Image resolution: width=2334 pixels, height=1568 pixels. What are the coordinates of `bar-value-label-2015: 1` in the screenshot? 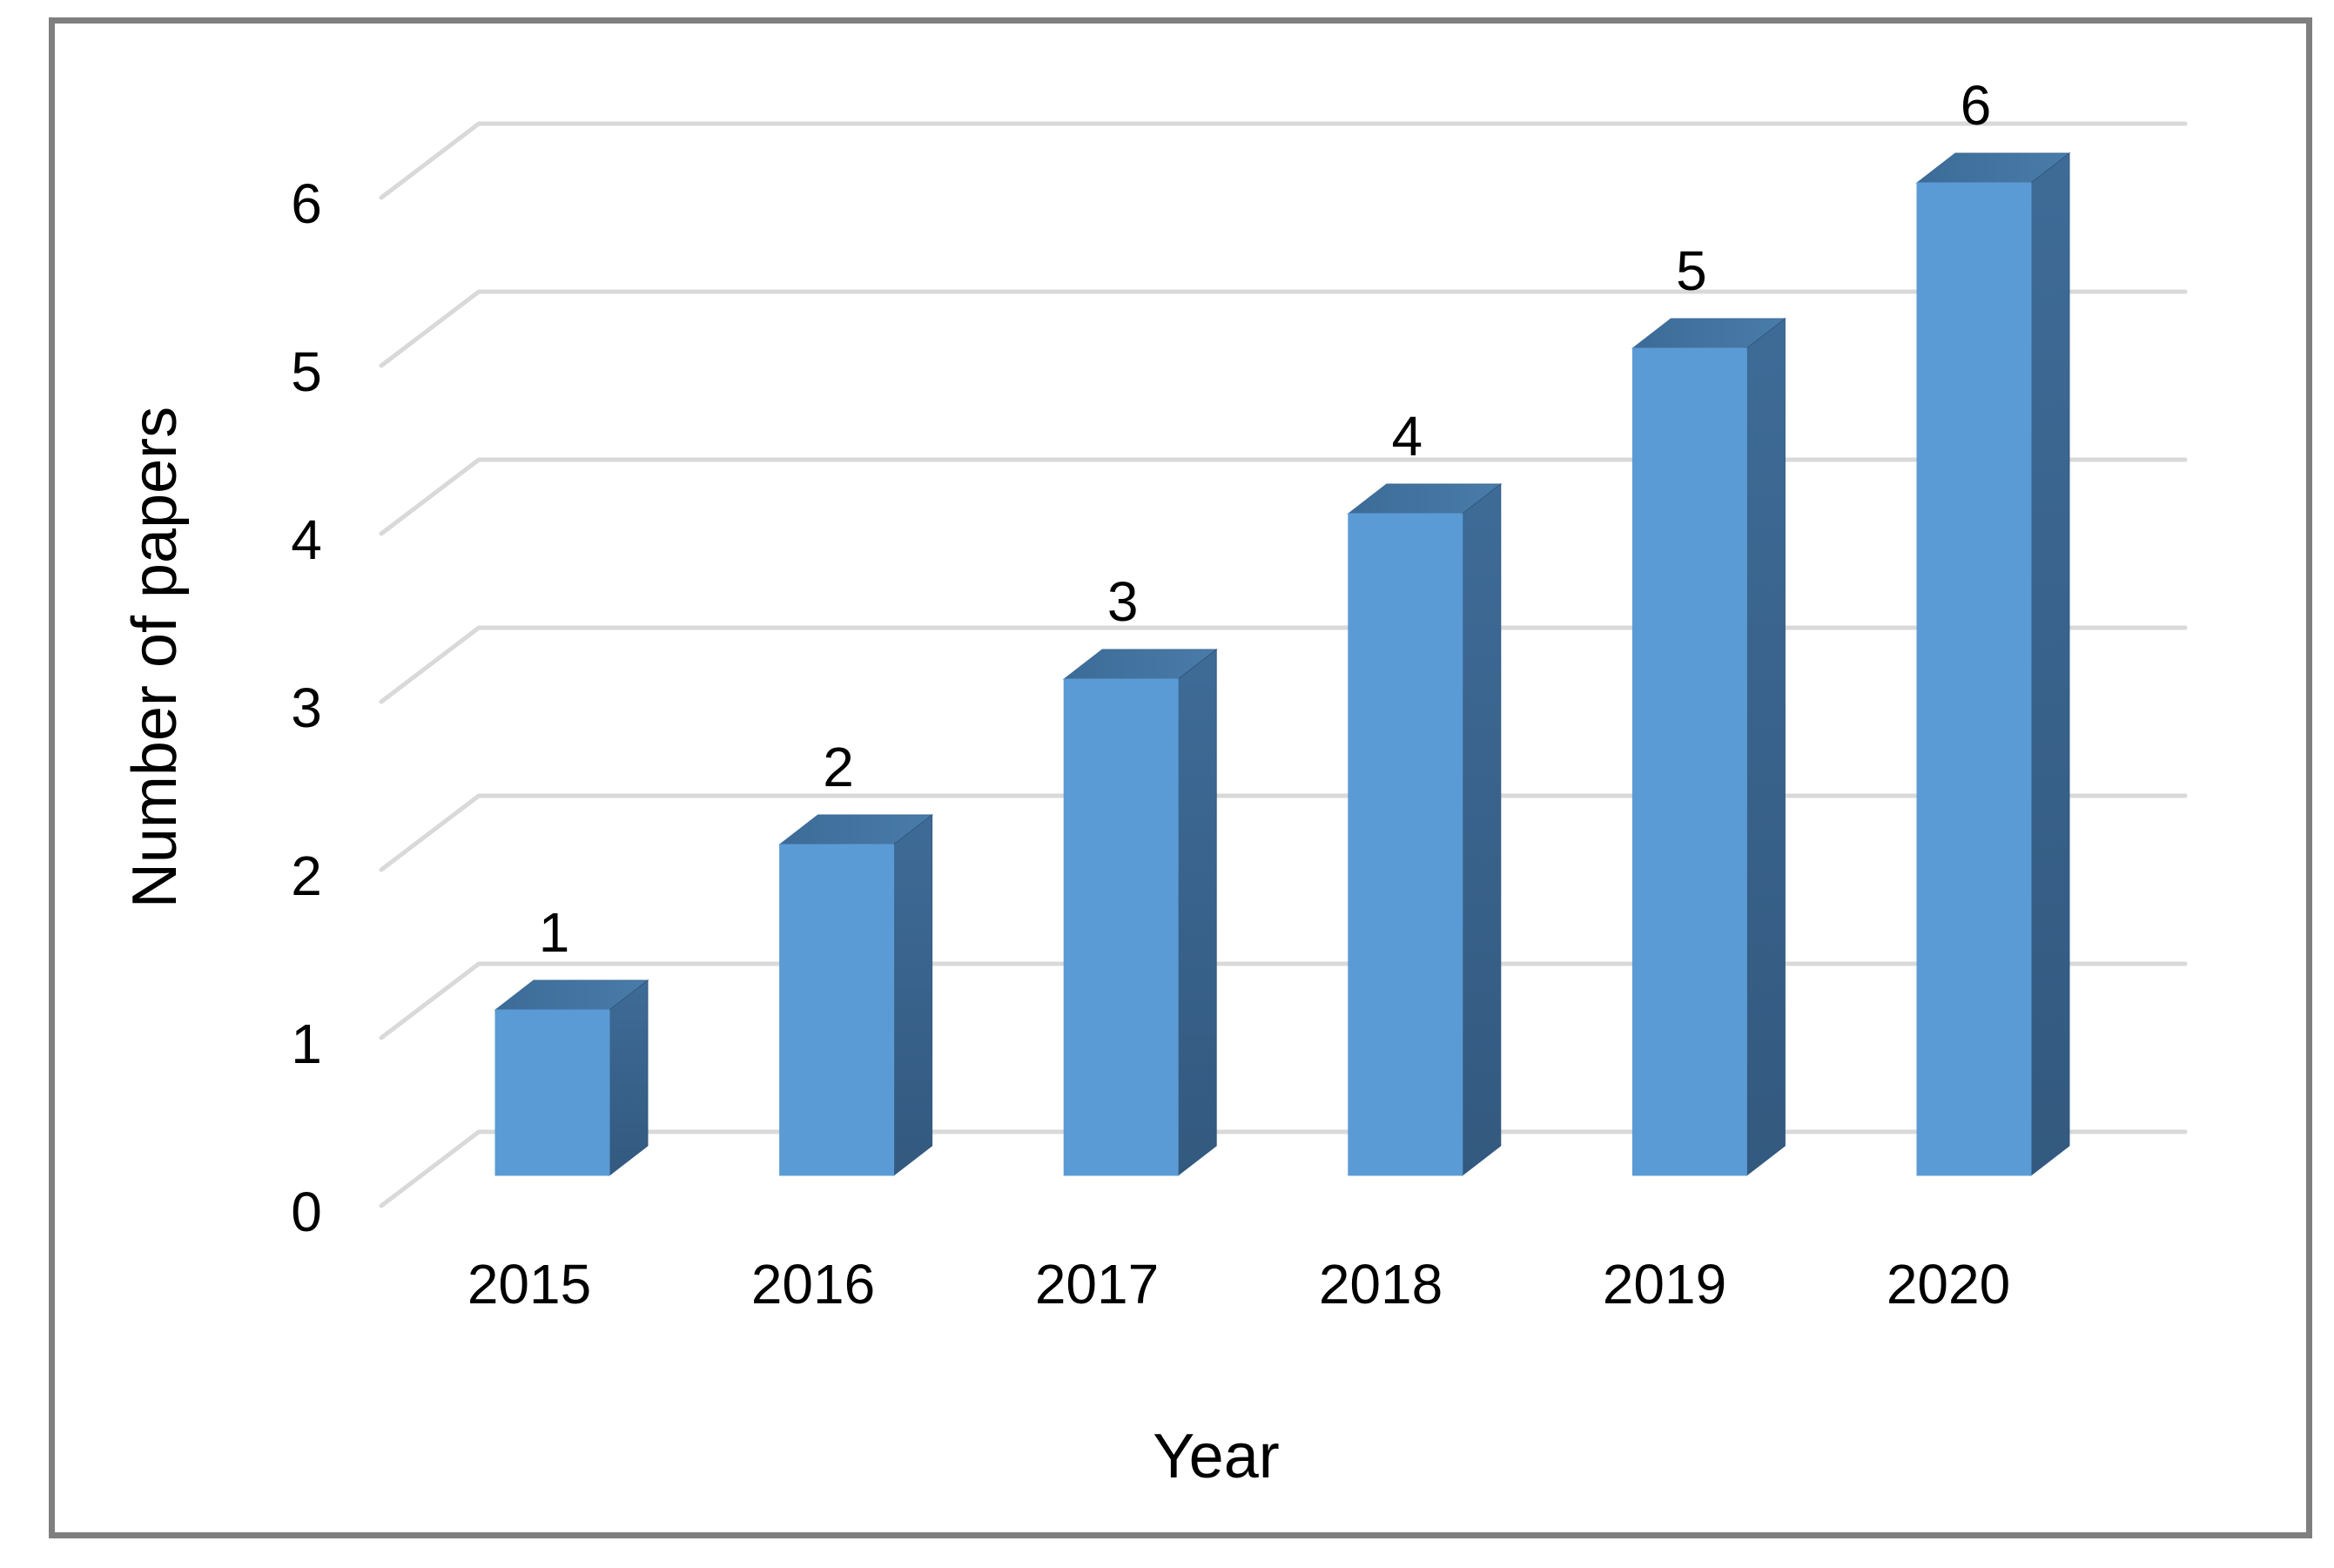 It's located at (554, 932).